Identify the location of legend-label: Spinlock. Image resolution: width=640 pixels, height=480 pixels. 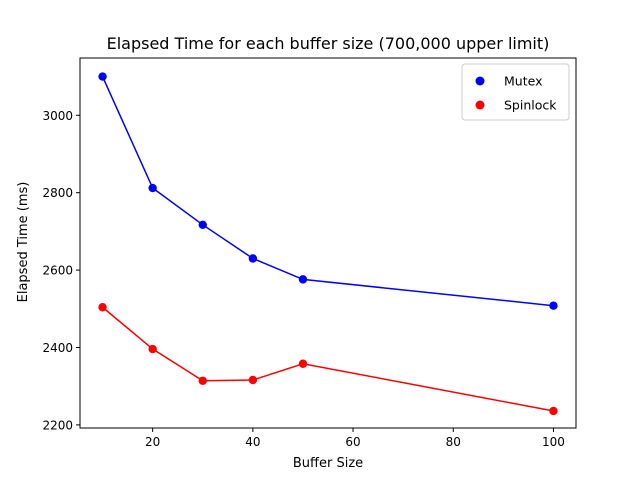
(530, 105).